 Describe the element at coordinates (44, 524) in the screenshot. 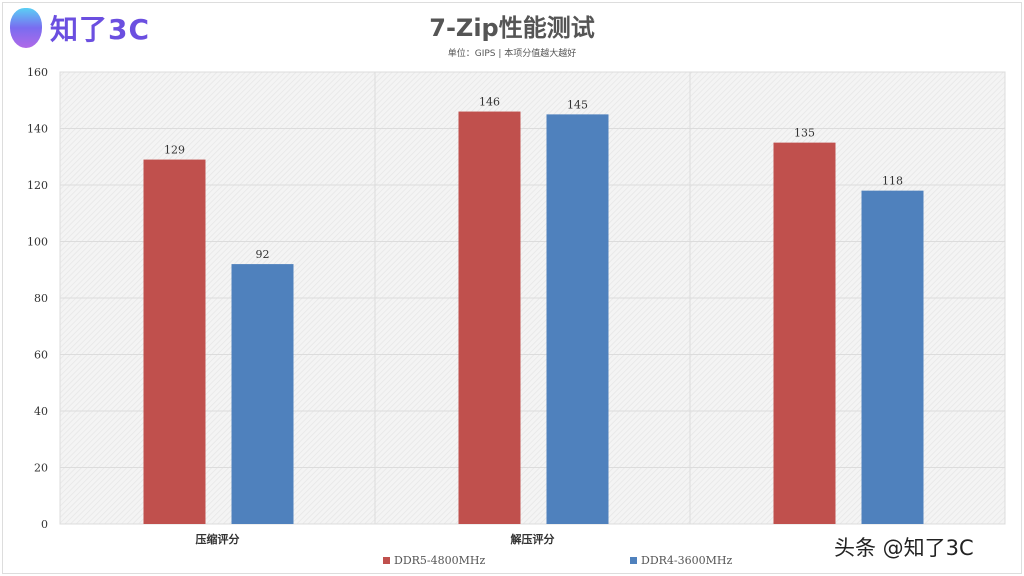

I see `y-tick-label: 0` at that location.